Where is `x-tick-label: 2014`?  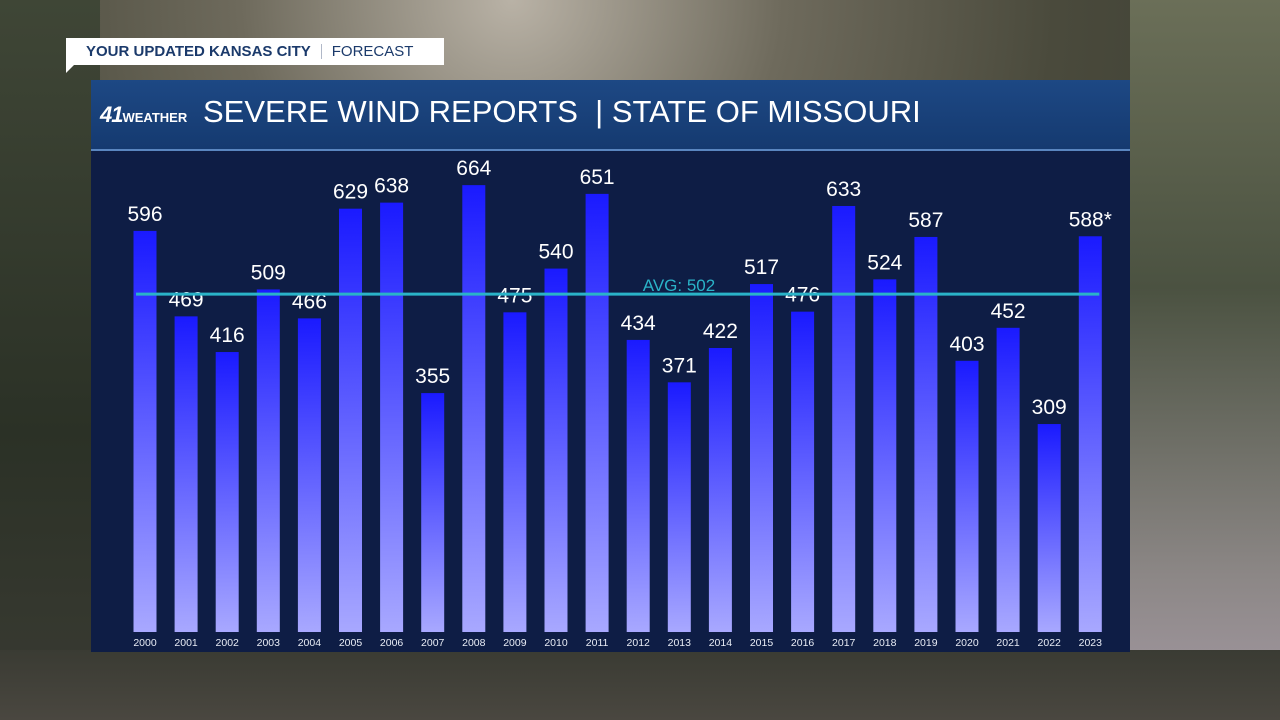
x-tick-label: 2014 is located at coordinates (721, 643).